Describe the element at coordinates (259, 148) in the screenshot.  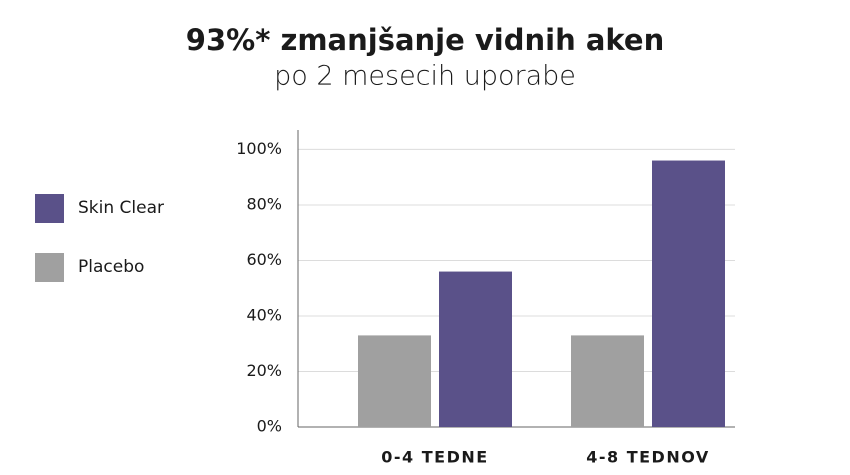
I see `y-tick-label: 100%` at that location.